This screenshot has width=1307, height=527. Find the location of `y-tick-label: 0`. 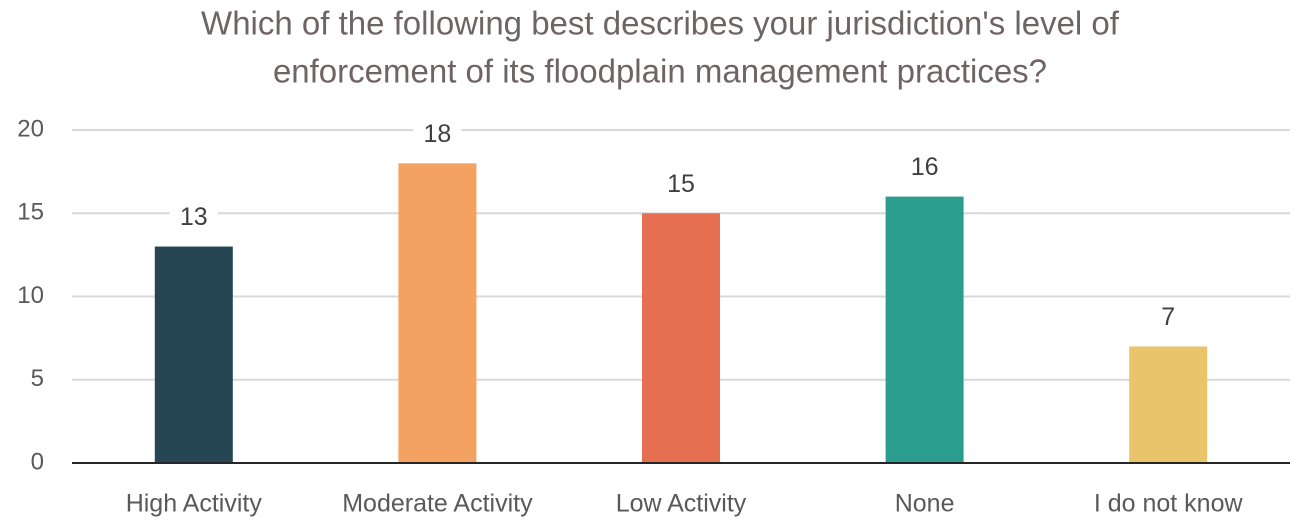

y-tick-label: 0 is located at coordinates (37, 461).